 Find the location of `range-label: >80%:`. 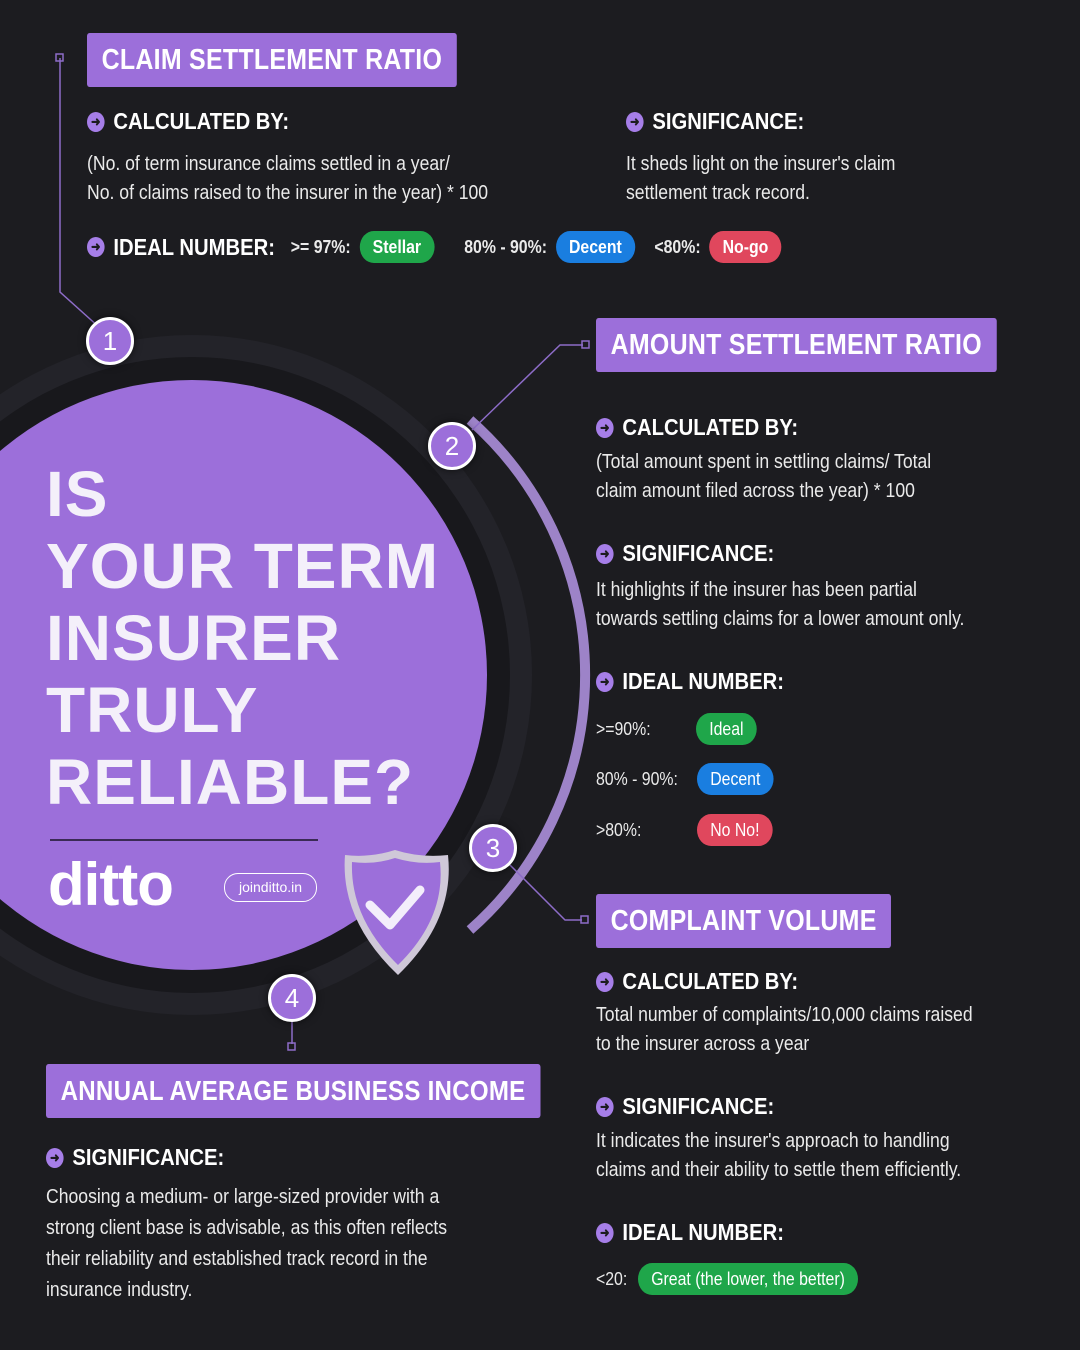

range-label: >80%: is located at coordinates (619, 830).